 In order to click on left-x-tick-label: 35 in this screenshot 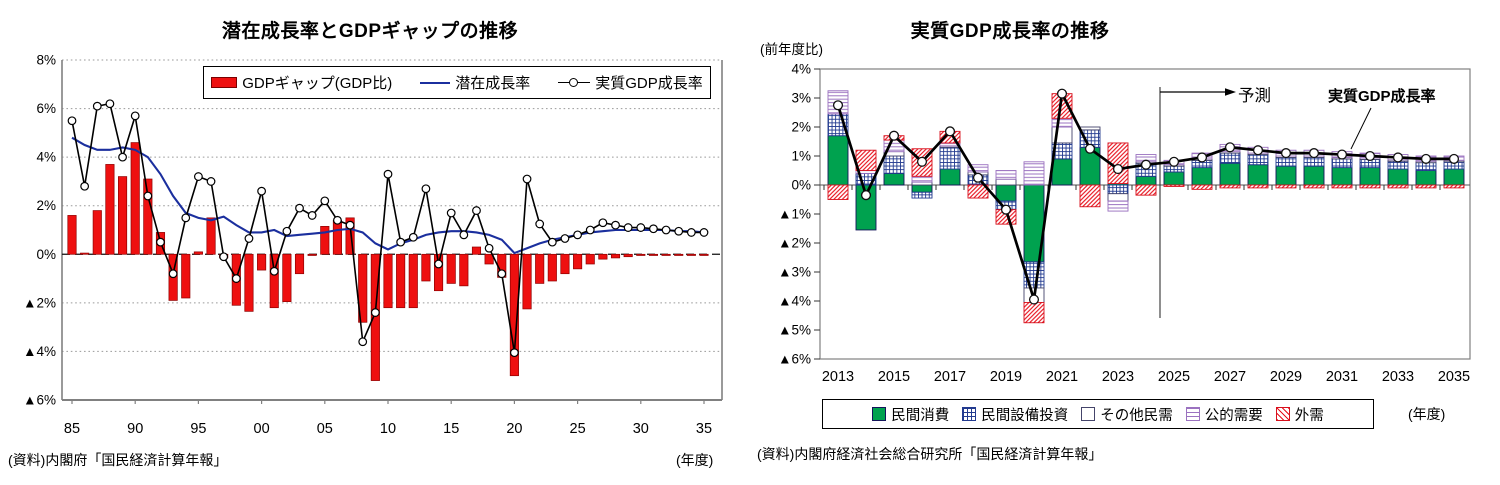, I will do `click(704, 429)`.